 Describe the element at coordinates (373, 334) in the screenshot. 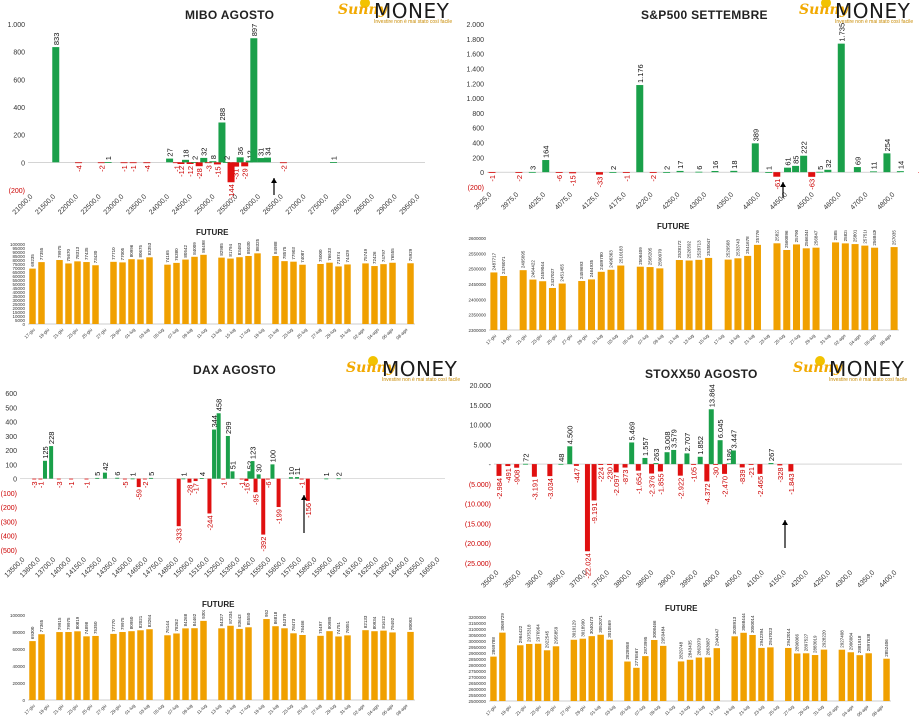

I see `x-tick-label: 04-ago` at that location.